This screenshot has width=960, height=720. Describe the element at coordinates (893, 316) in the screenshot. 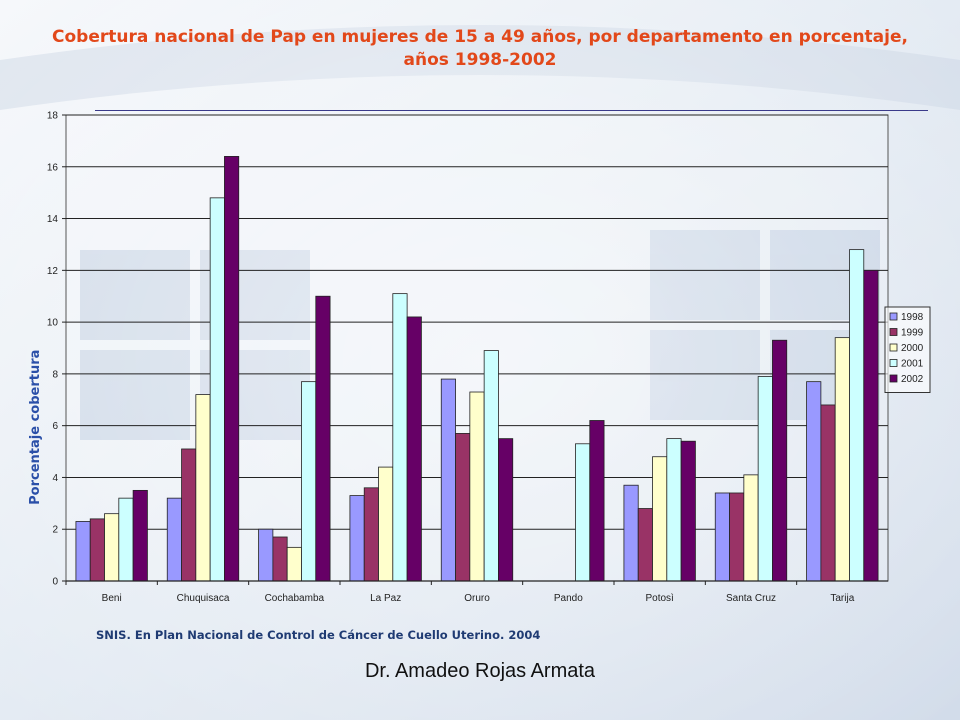

I see `legend-swatch-1998` at that location.